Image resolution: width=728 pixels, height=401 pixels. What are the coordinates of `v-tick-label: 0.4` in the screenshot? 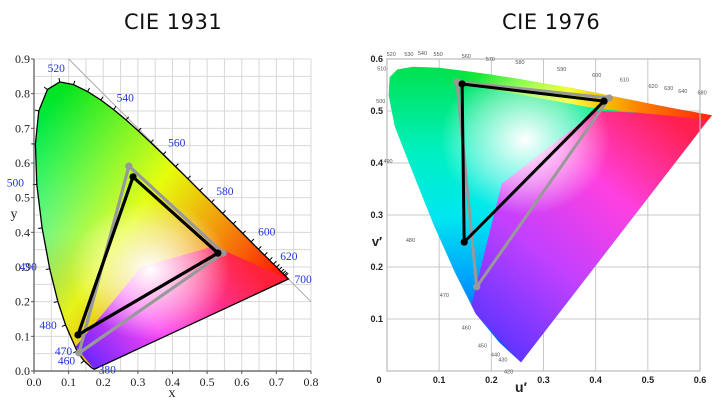 It's located at (376, 163).